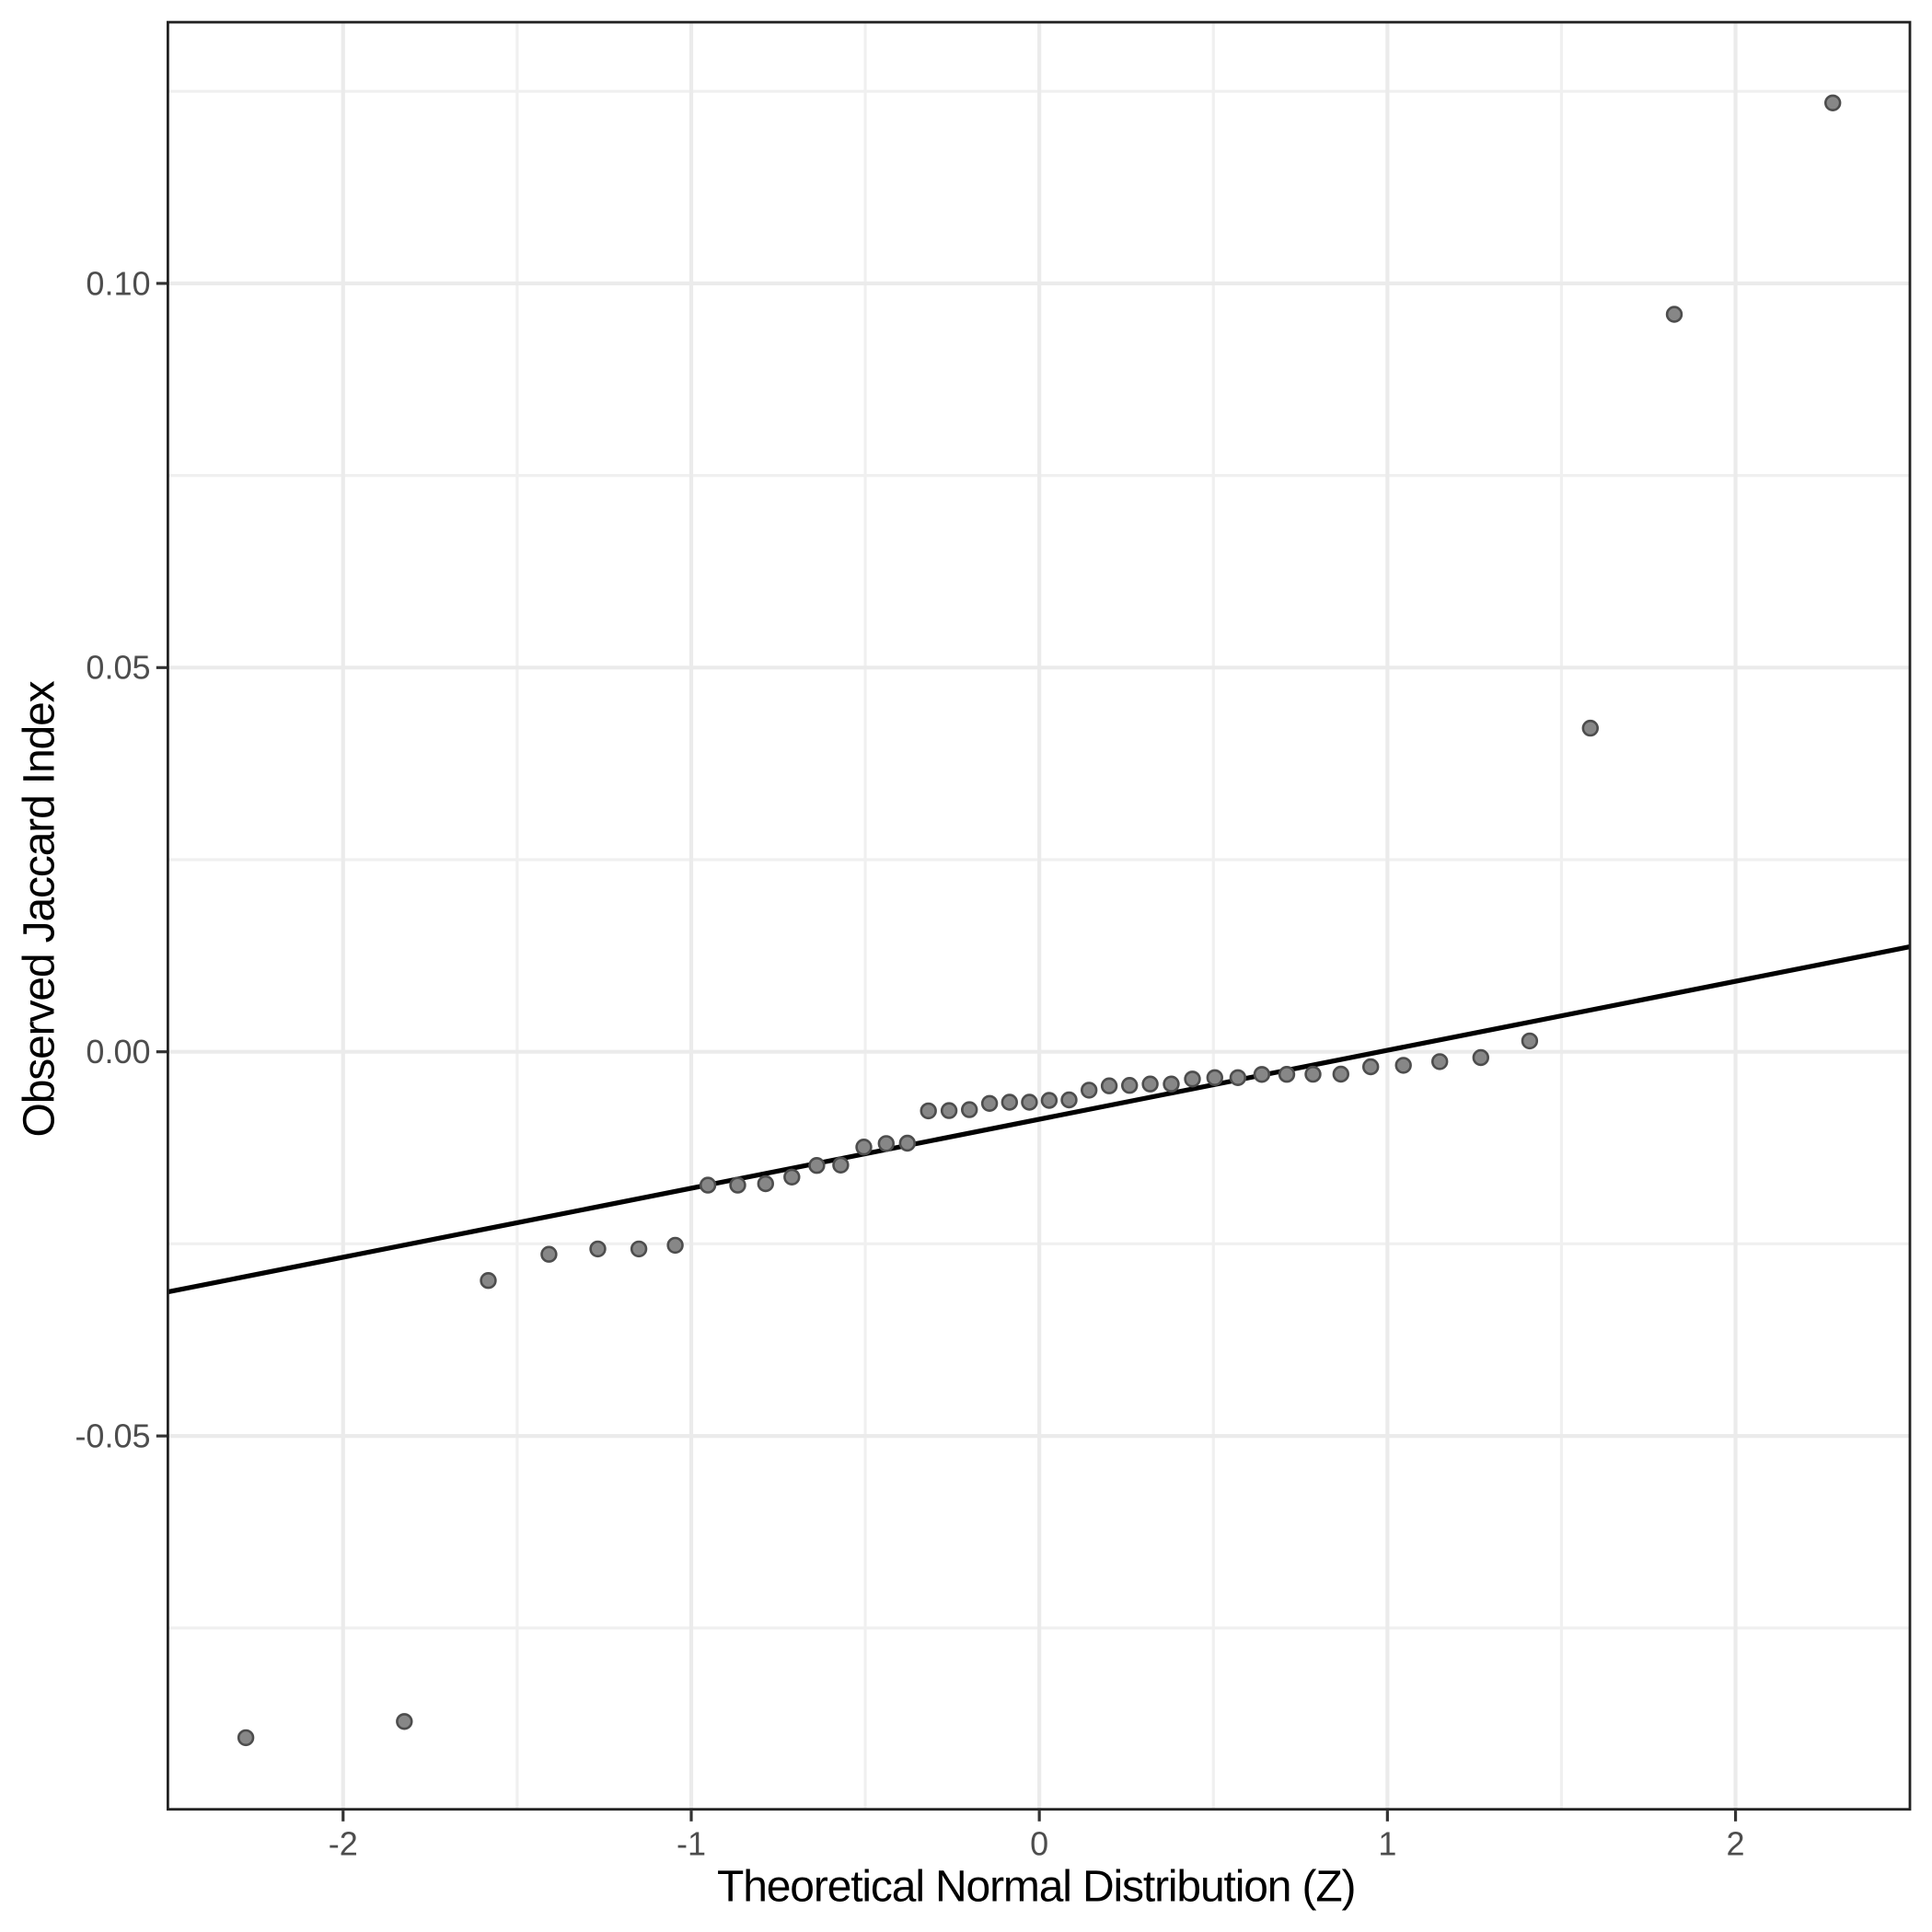 This screenshot has height=1932, width=1932. I want to click on svg-text: -1, so click(692, 1844).